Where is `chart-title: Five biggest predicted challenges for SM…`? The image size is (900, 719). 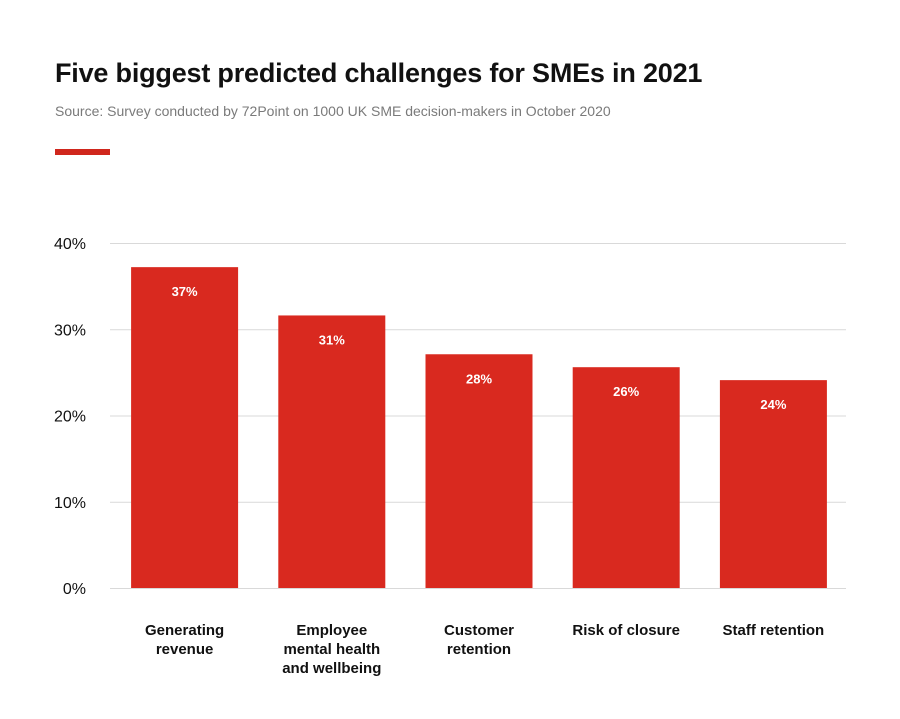 chart-title: Five biggest predicted challenges for SM… is located at coordinates (379, 73).